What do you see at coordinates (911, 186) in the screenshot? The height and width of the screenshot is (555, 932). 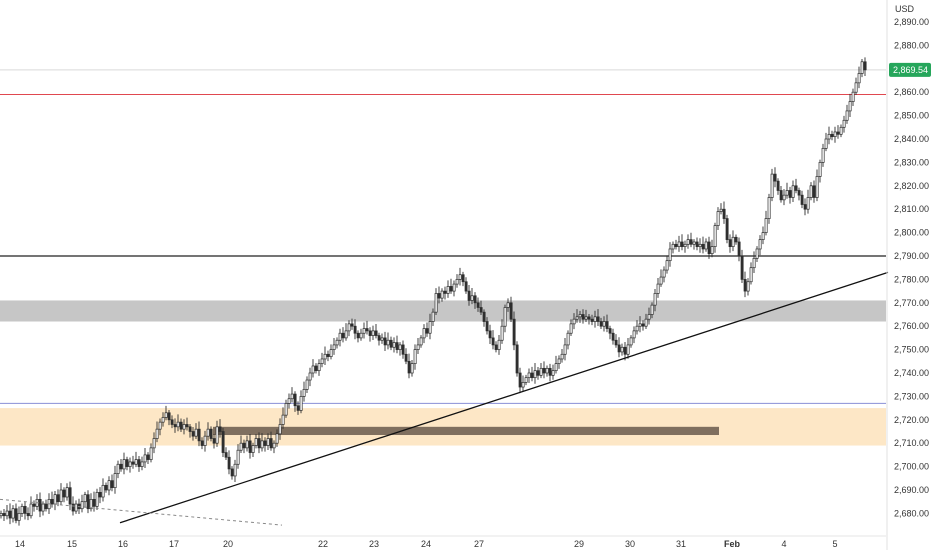 I see `y-tick-label: 2,820.00` at bounding box center [911, 186].